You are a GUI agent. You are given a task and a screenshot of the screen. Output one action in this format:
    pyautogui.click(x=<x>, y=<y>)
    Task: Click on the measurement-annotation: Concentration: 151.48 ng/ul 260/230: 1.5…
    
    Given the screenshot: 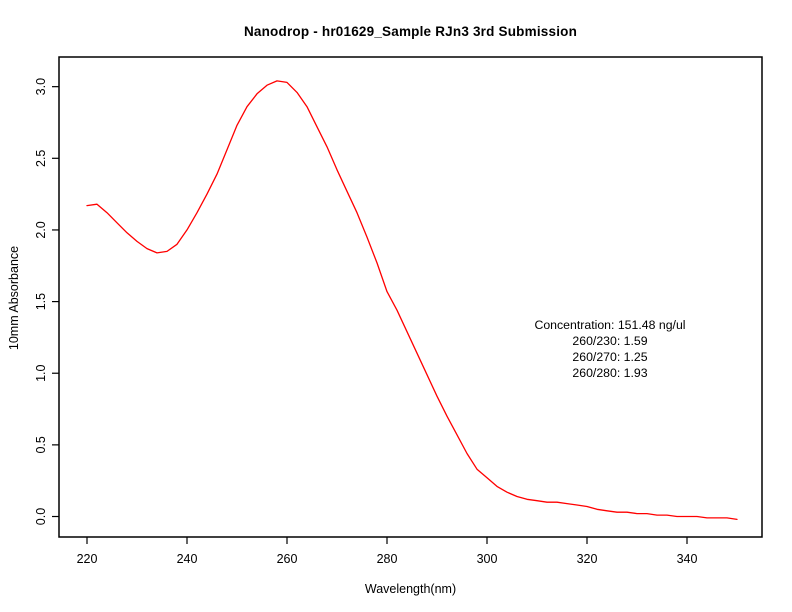 What is the action you would take?
    pyautogui.click(x=610, y=349)
    